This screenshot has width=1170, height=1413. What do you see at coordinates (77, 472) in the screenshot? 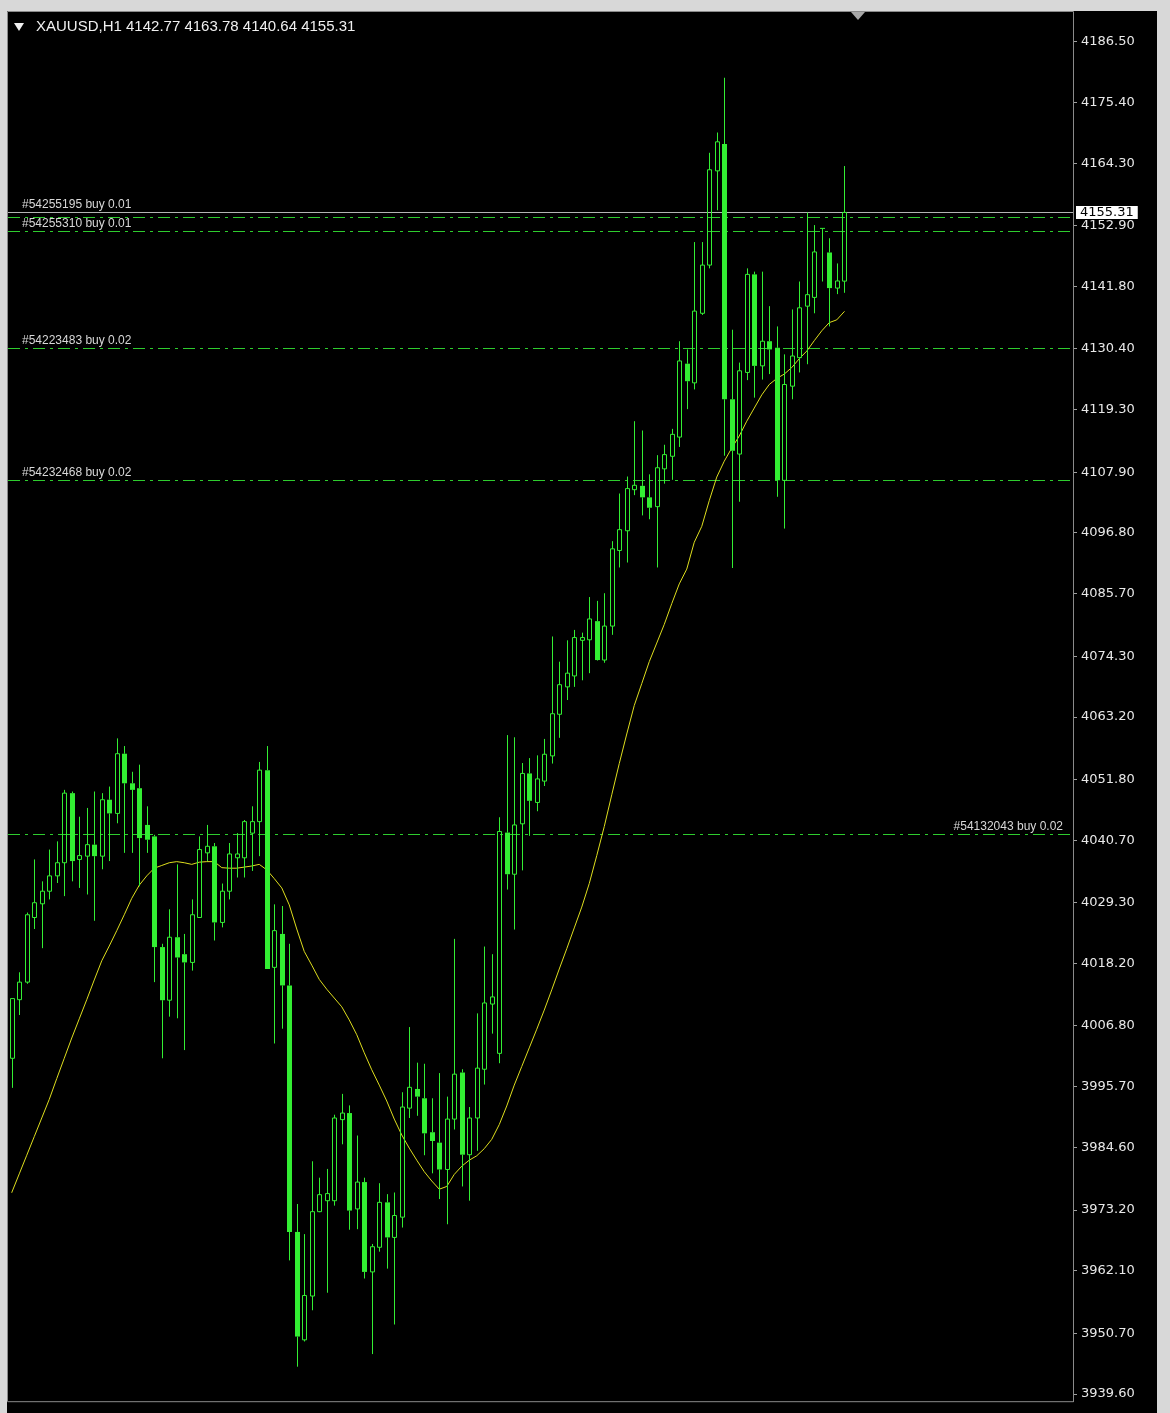
I see `ref-line-label: #54232468 buy 0.02` at bounding box center [77, 472].